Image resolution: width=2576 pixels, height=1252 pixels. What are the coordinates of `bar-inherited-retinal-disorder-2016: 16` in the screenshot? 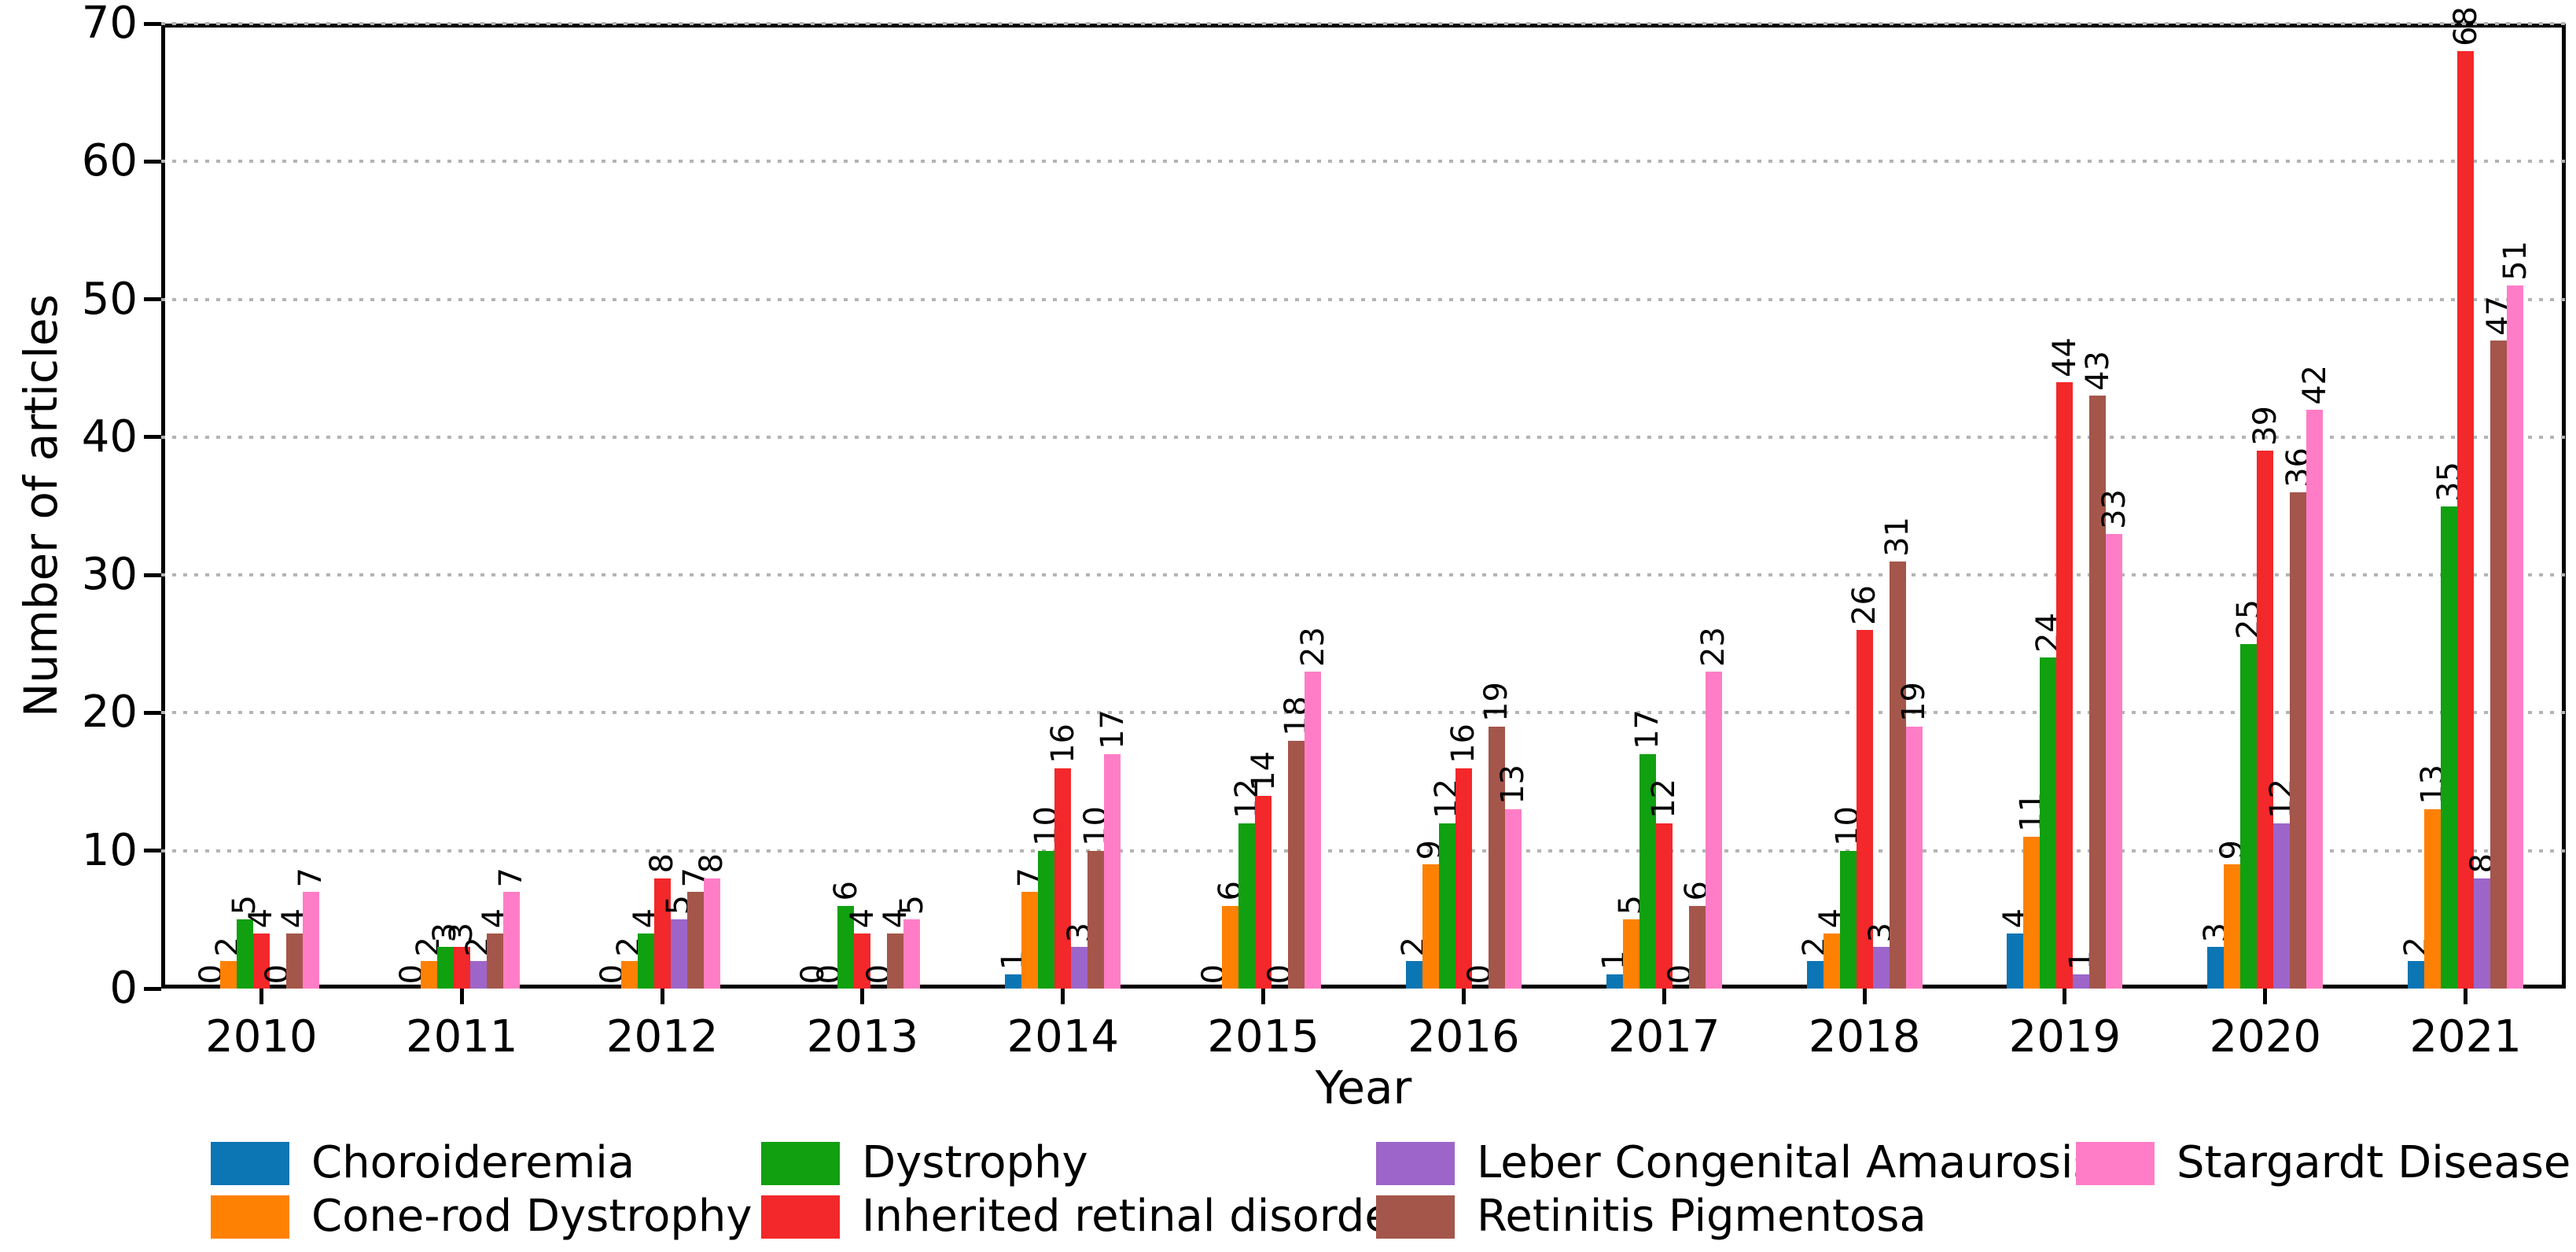 It's located at (1463, 856).